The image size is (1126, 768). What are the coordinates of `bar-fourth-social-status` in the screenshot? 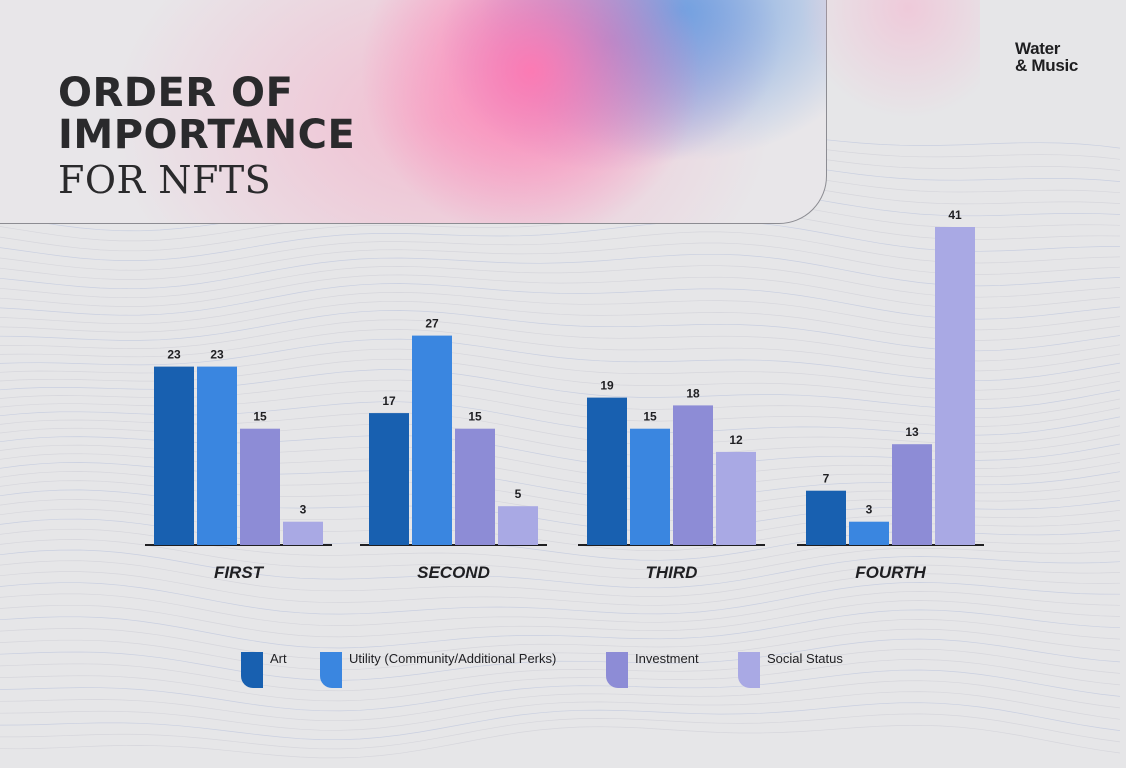 It's located at (955, 386).